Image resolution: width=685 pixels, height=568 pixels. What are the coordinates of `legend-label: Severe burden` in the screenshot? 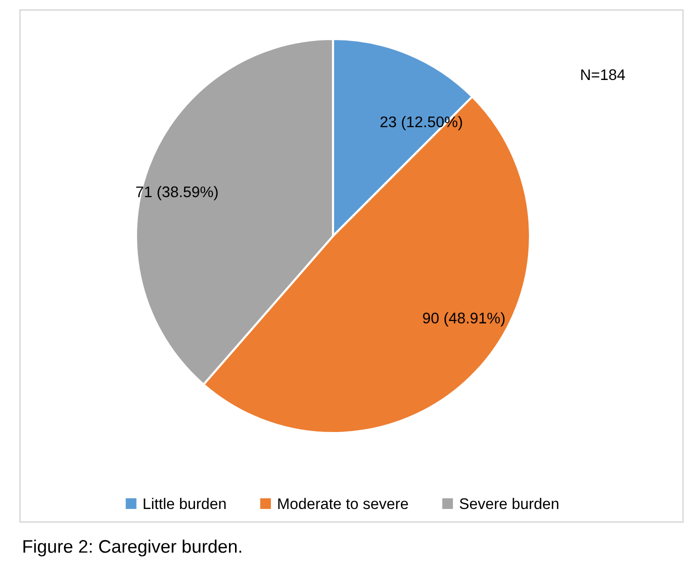 It's located at (509, 504).